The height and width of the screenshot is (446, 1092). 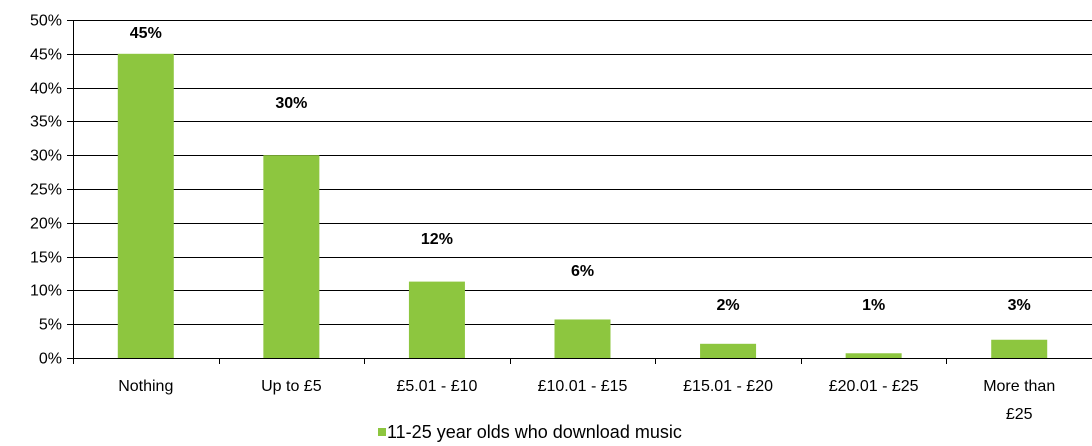 I want to click on x-category-label: £10.01 - £15, so click(x=583, y=386).